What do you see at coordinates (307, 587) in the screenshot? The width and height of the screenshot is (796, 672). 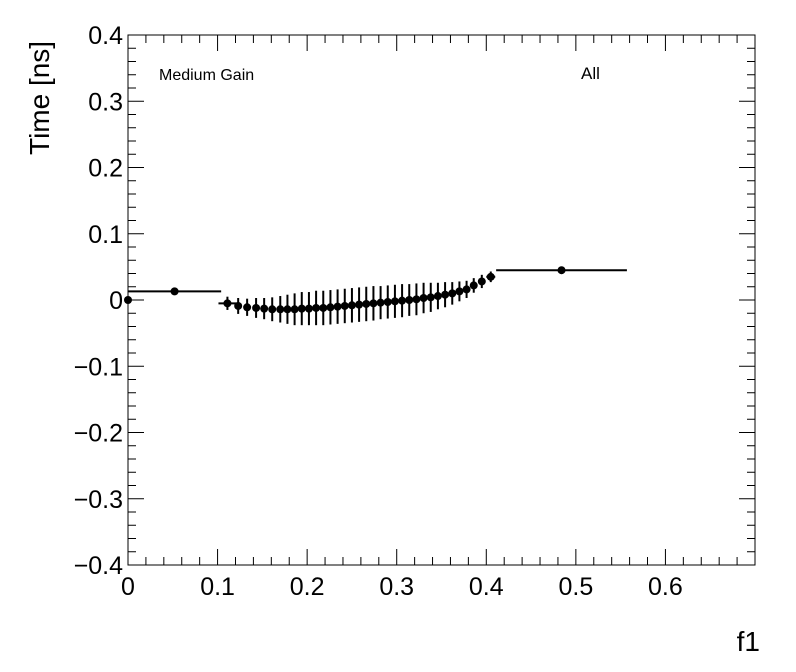 I see `x-tick-label: 0.2` at bounding box center [307, 587].